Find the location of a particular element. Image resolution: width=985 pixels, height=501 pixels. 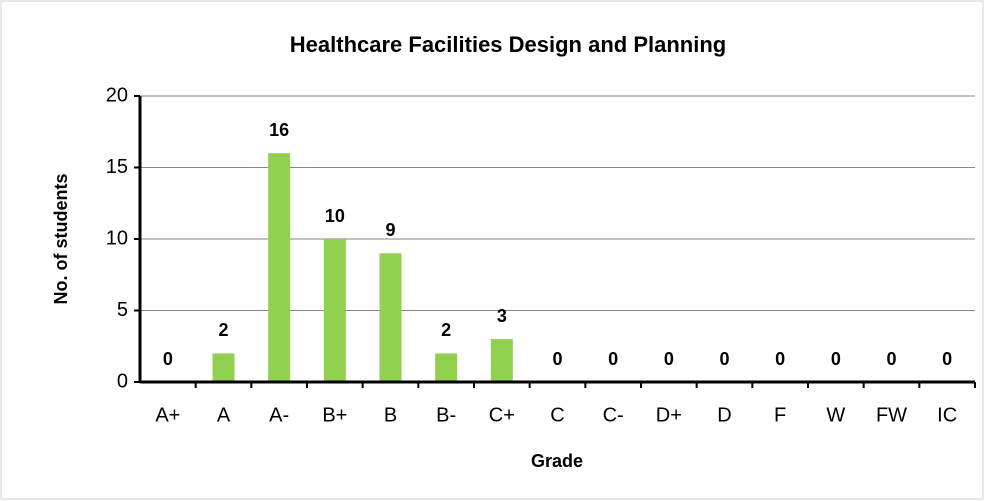

y-tick-label: 20 is located at coordinates (117, 95).